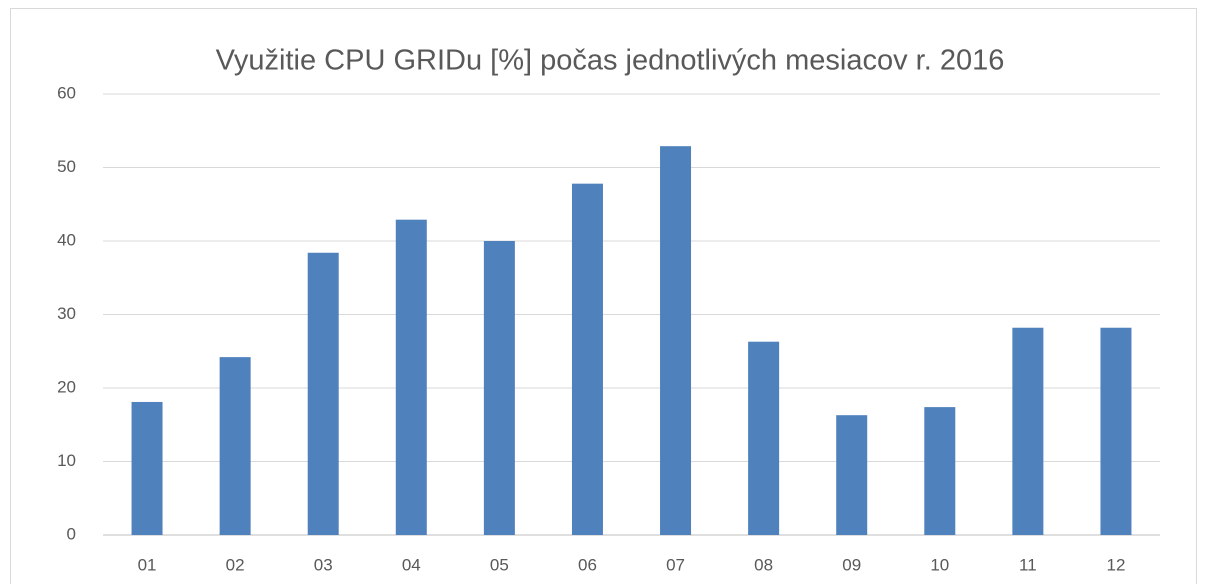 Image resolution: width=1209 pixels, height=584 pixels. Describe the element at coordinates (147, 564) in the screenshot. I see `x-tick-label: 01` at that location.